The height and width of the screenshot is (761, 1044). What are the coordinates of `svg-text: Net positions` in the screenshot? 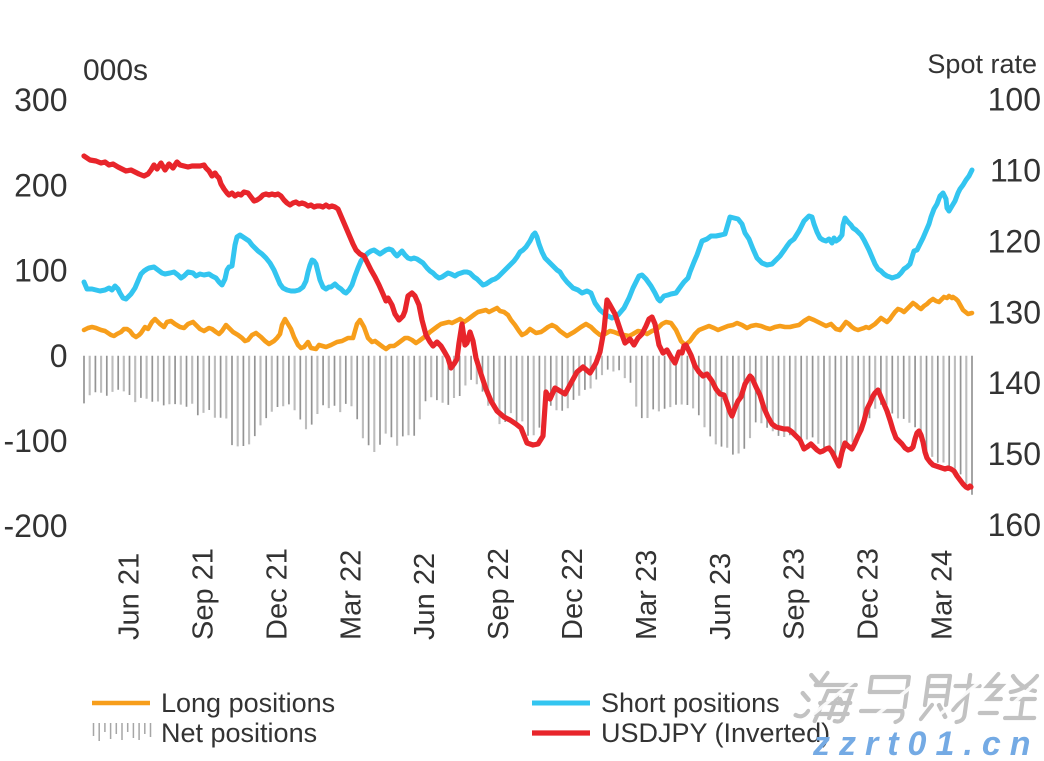 It's located at (239, 733).